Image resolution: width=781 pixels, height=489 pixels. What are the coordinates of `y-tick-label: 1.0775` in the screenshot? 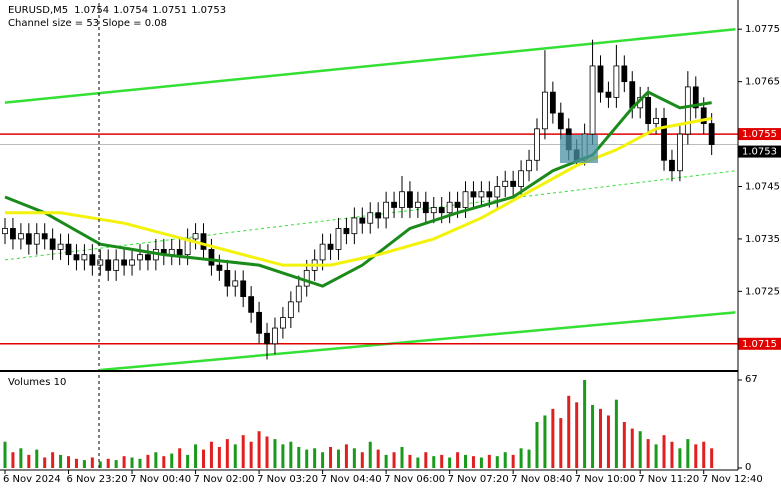 It's located at (762, 29).